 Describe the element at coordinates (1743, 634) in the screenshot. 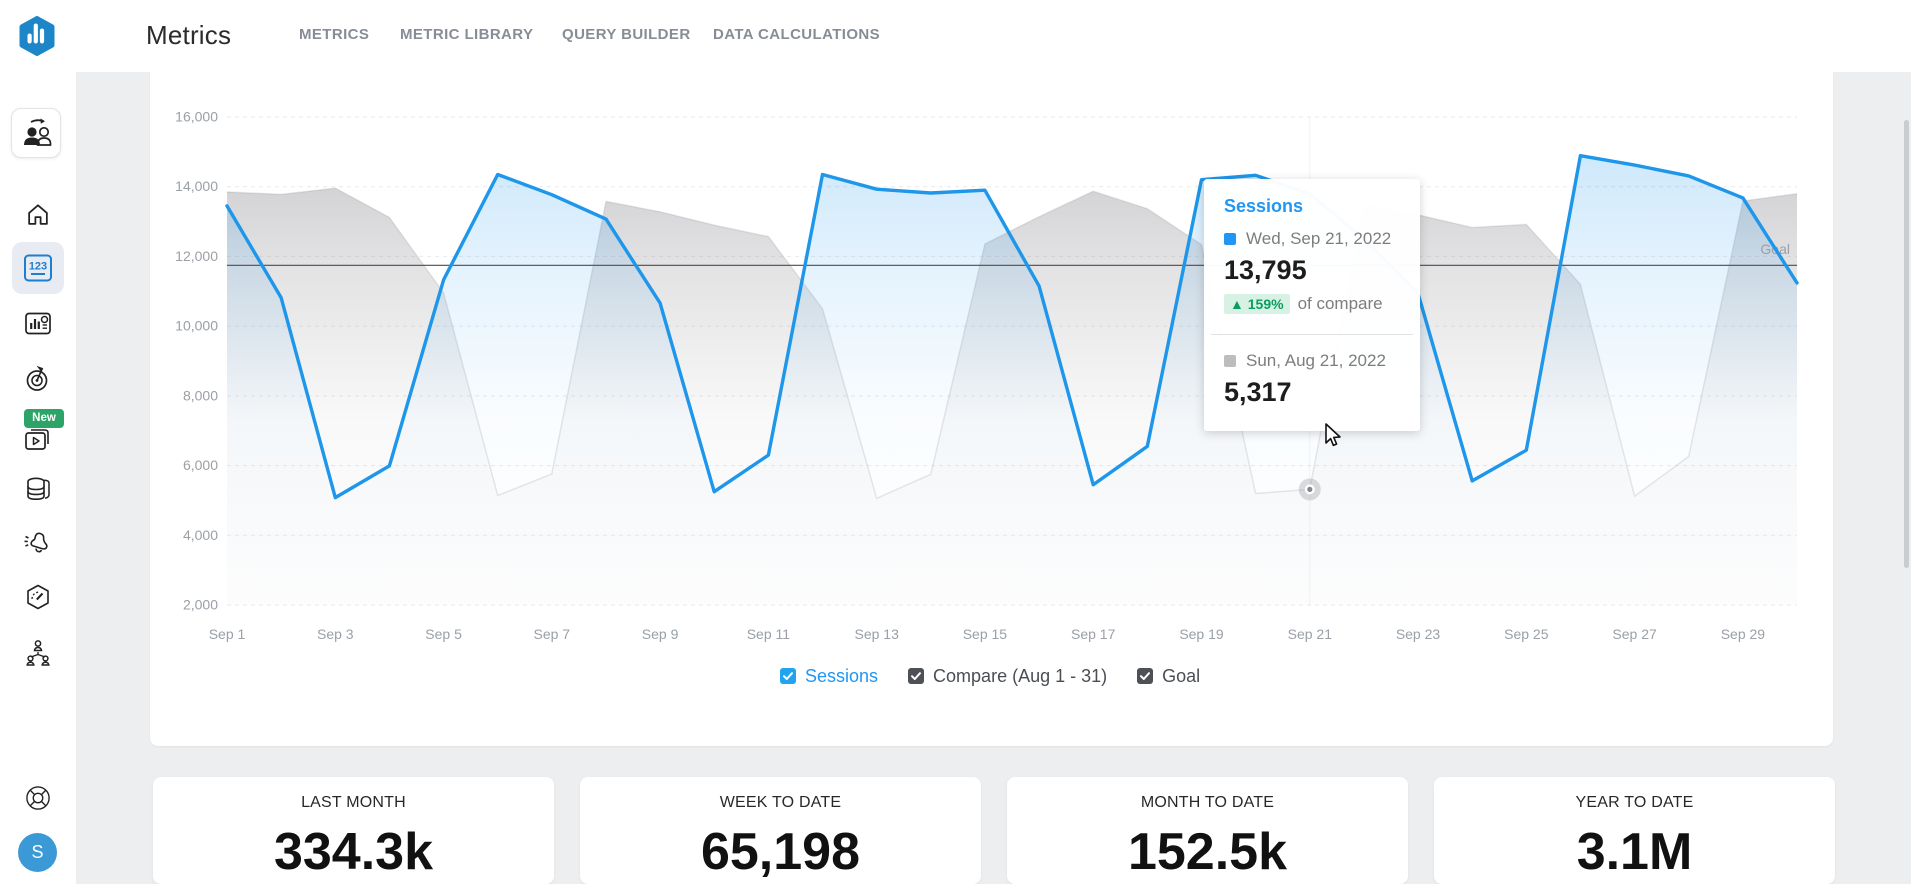

I see `svg-text: Sep 29` at that location.